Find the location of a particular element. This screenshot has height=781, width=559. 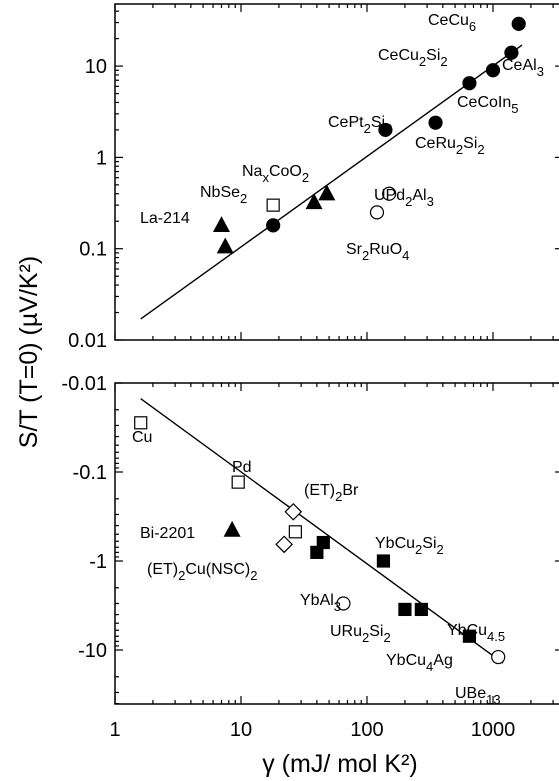

point-label: NaxCoO2 is located at coordinates (275, 174).